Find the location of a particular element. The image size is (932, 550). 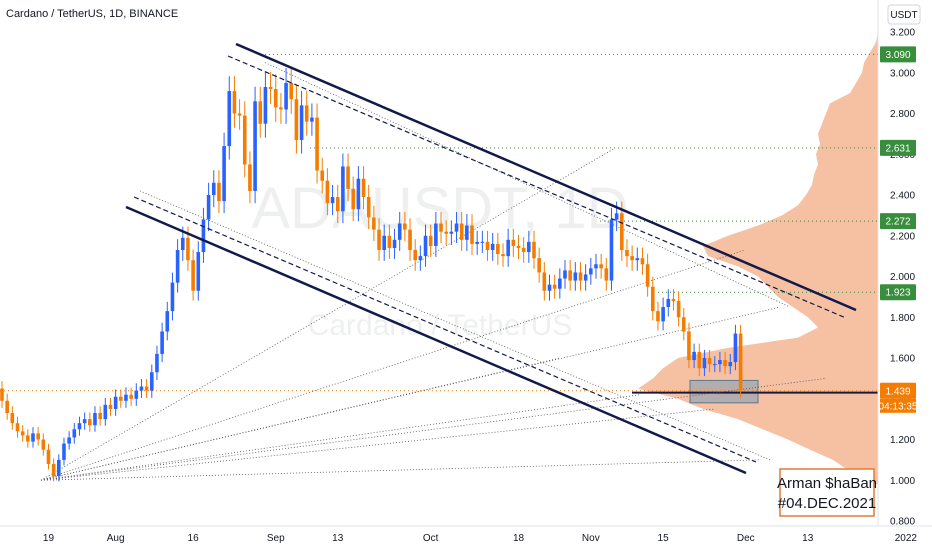

price-tick-label: 1.200 is located at coordinates (902, 440).